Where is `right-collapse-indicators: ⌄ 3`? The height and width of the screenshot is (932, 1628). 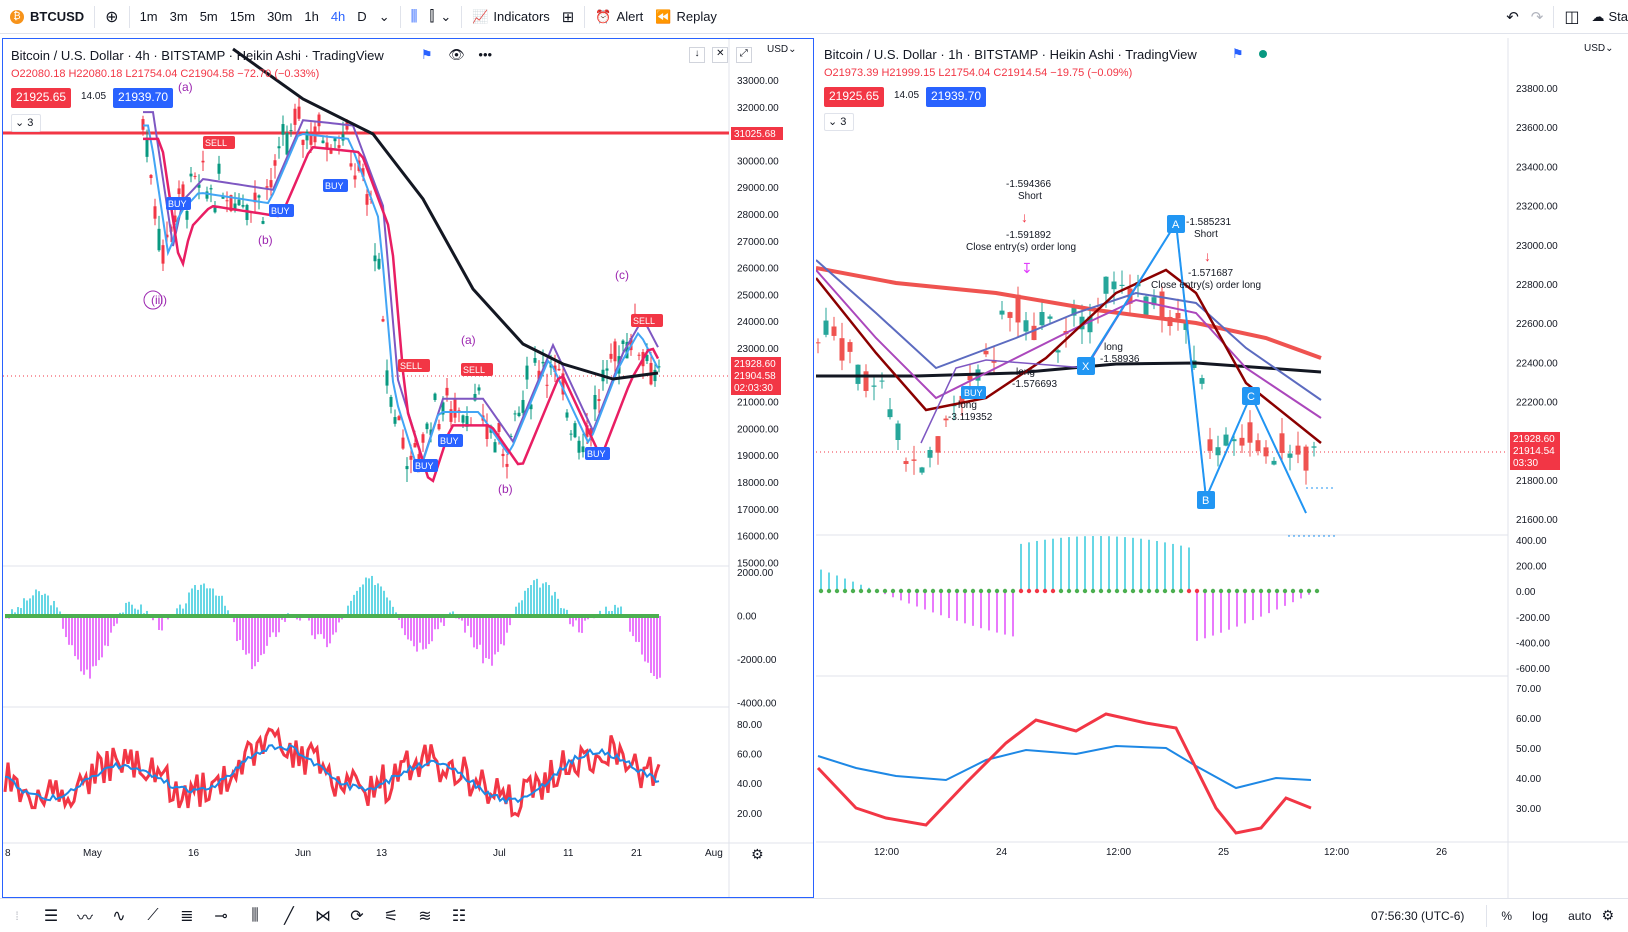
right-collapse-indicators: ⌄ 3 is located at coordinates (839, 122).